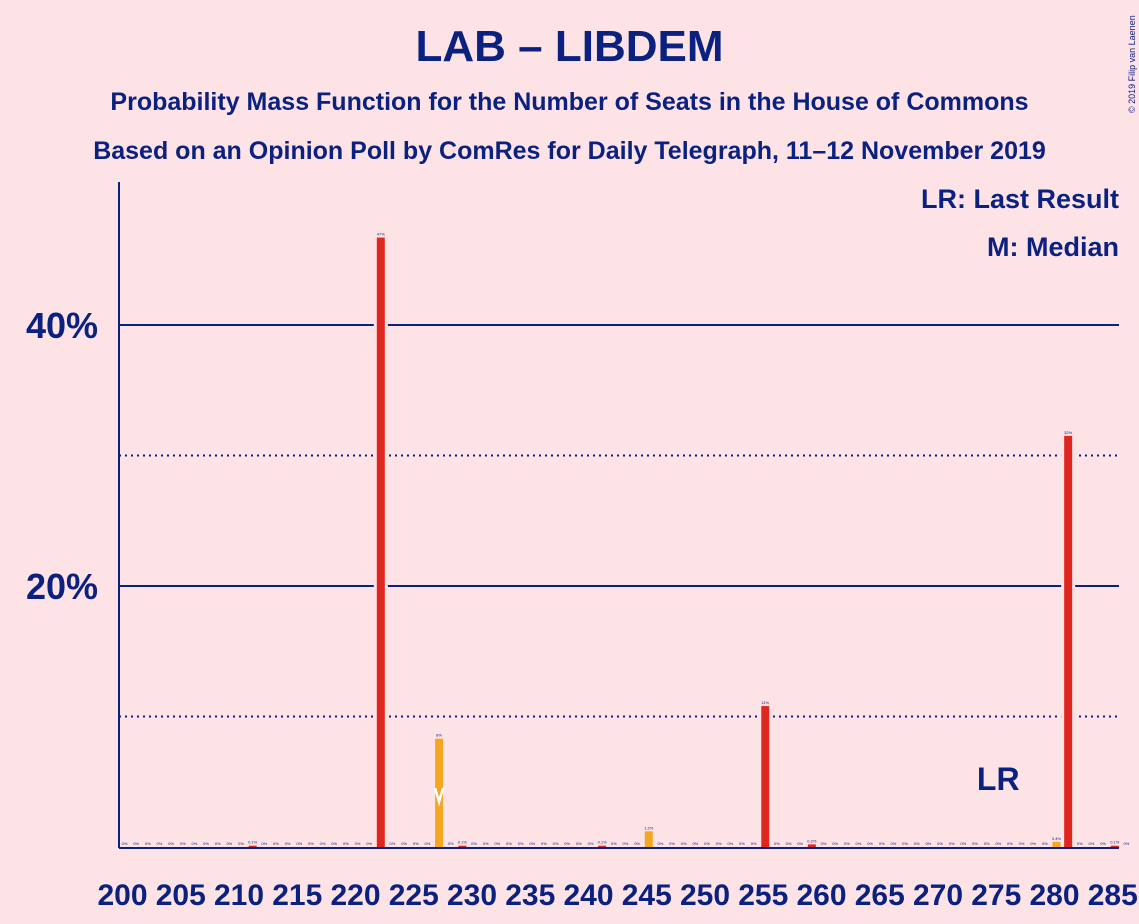 This screenshot has height=924, width=1139. What do you see at coordinates (530, 895) in the screenshot?
I see `x-tick-label: 235` at bounding box center [530, 895].